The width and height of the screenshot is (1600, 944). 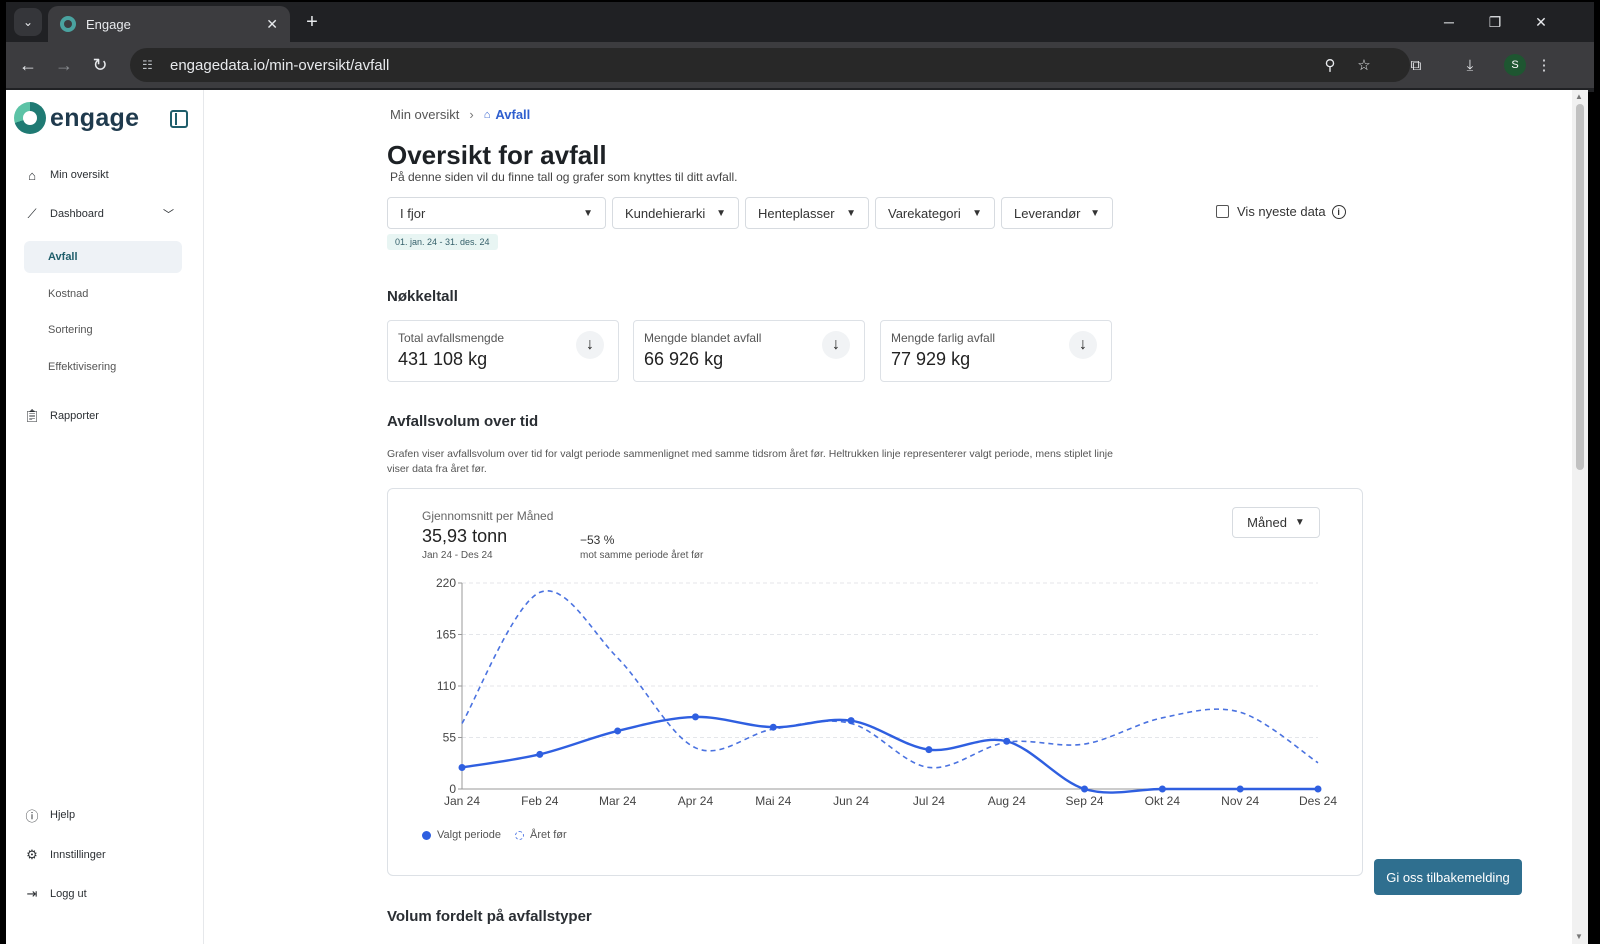 What do you see at coordinates (1449, 22) in the screenshot?
I see `minimize-icon: ─` at bounding box center [1449, 22].